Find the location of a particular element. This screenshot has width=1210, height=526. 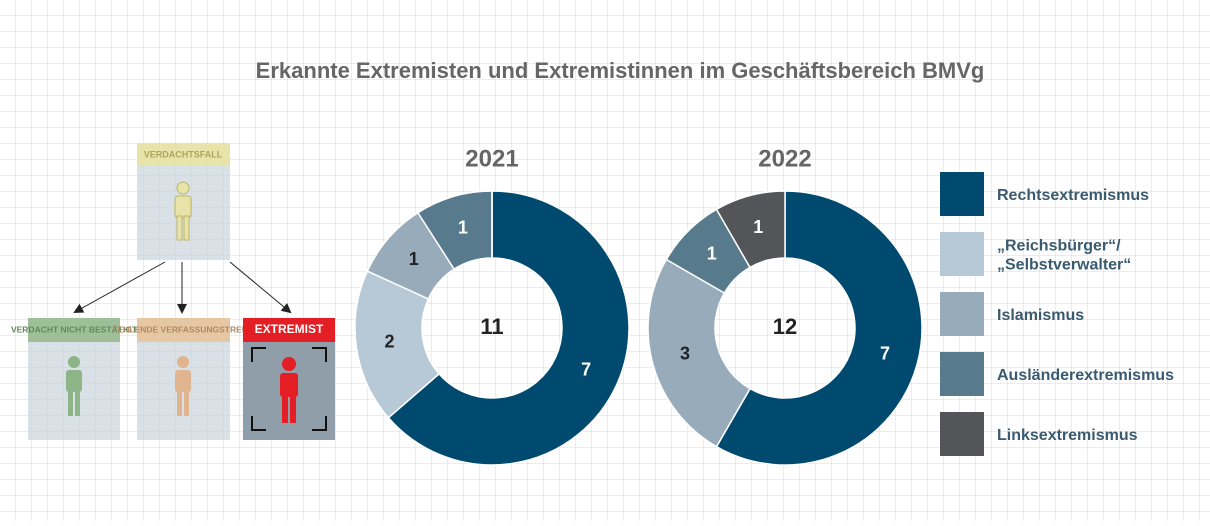

flow-label: VERDACHT NICHT BESTÄTIGT is located at coordinates (74, 329).